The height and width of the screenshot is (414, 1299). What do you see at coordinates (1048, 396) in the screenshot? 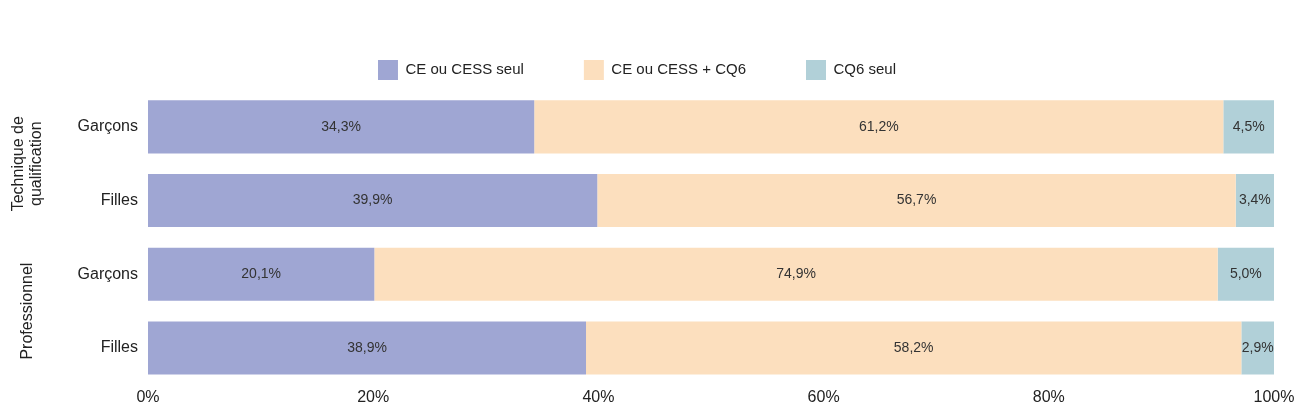
I see `x-tick-label: 80%` at bounding box center [1048, 396].